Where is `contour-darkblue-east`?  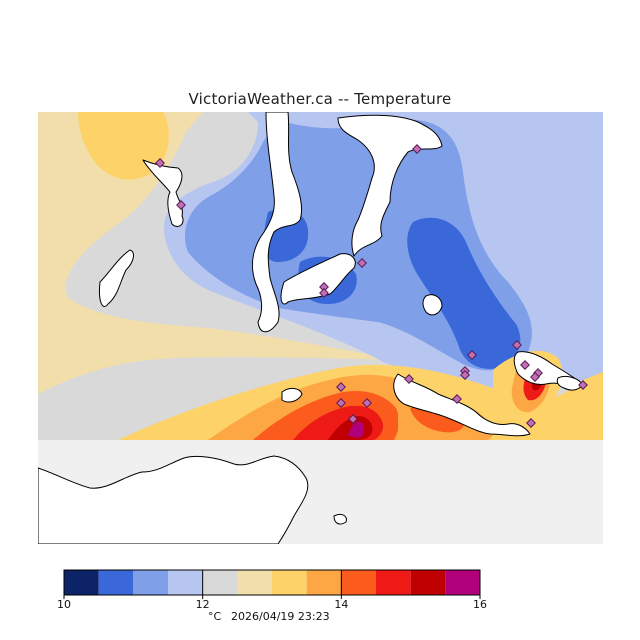
contour-darkblue-east is located at coordinates (464, 293).